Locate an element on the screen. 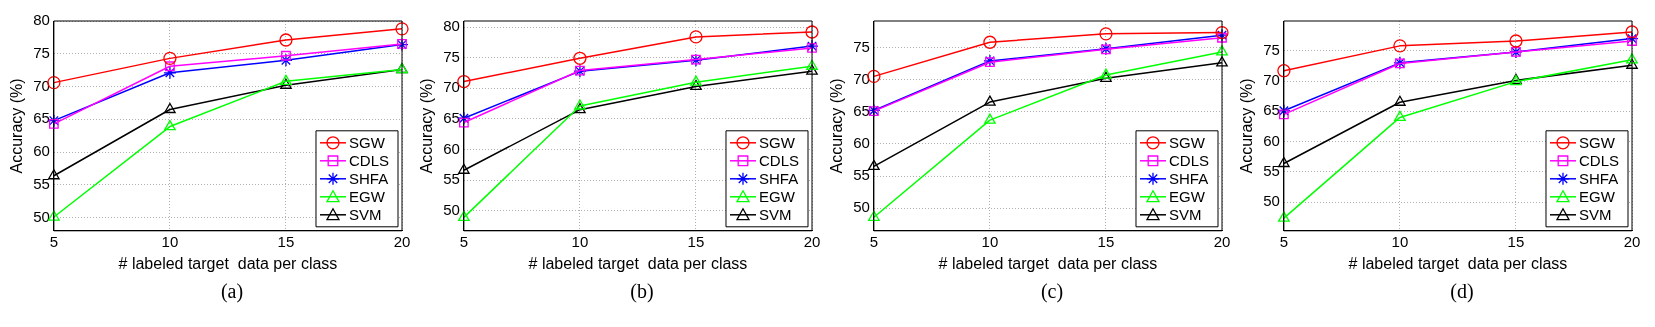  text: (b) is located at coordinates (642, 291).